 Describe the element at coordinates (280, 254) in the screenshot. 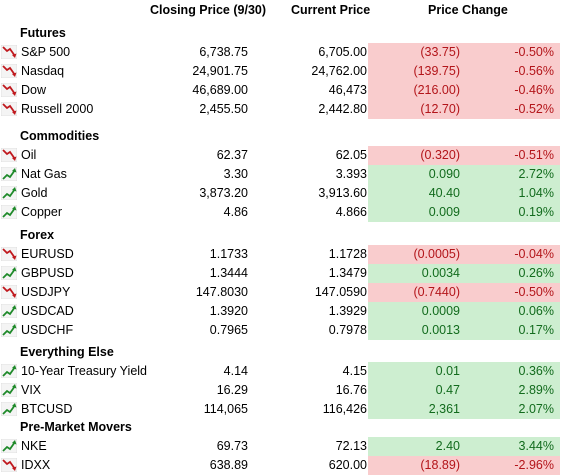

I see `table-row: EURUSD 1.1733 1.1728 (0.0005) -0.04%` at that location.